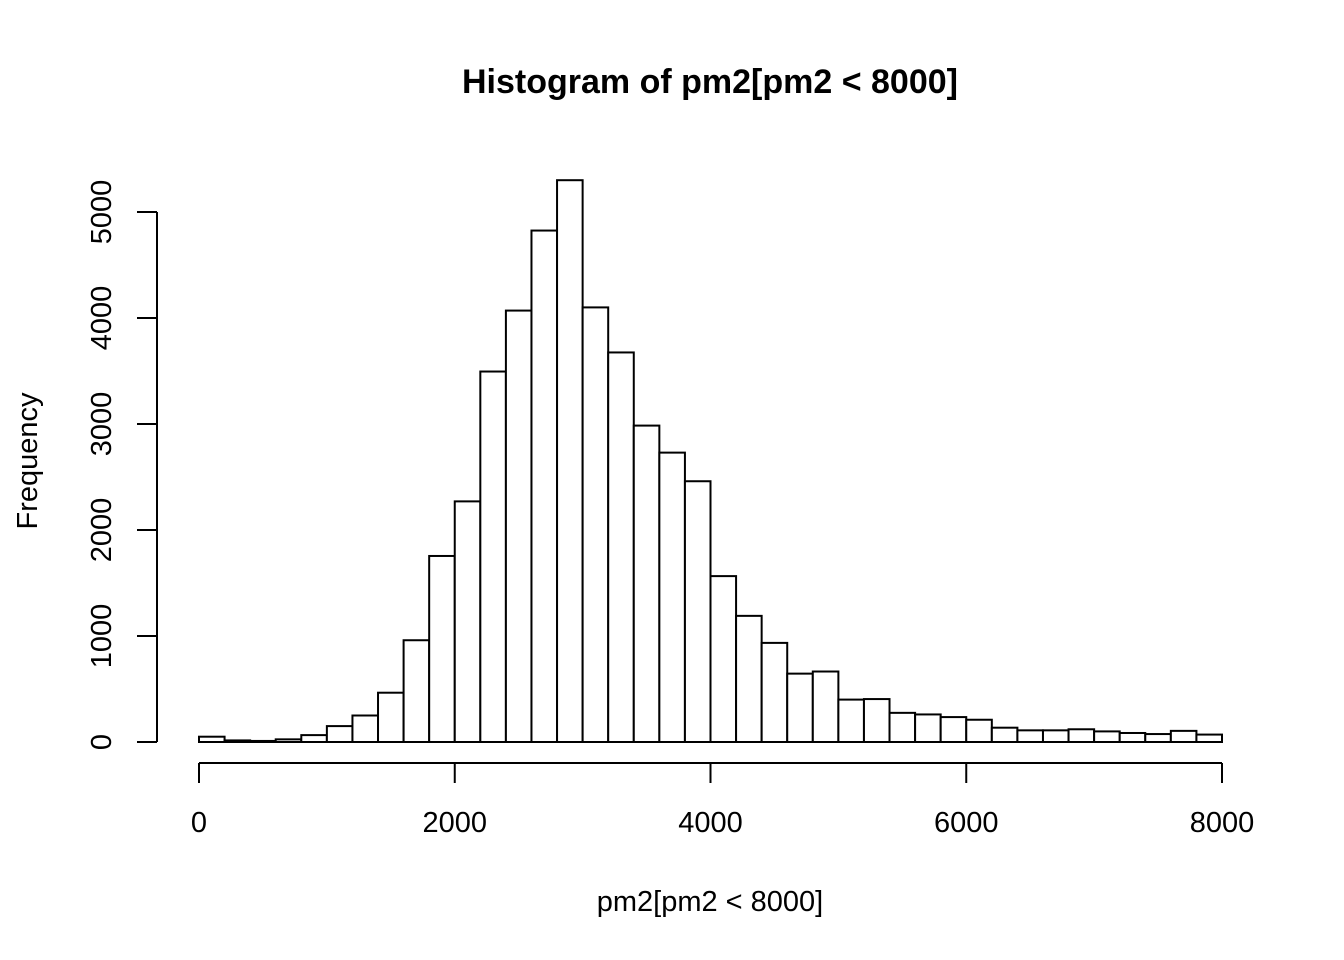 The height and width of the screenshot is (960, 1344). Describe the element at coordinates (710, 902) in the screenshot. I see `x-axis-label: pm2[pm2 < 8000]` at that location.